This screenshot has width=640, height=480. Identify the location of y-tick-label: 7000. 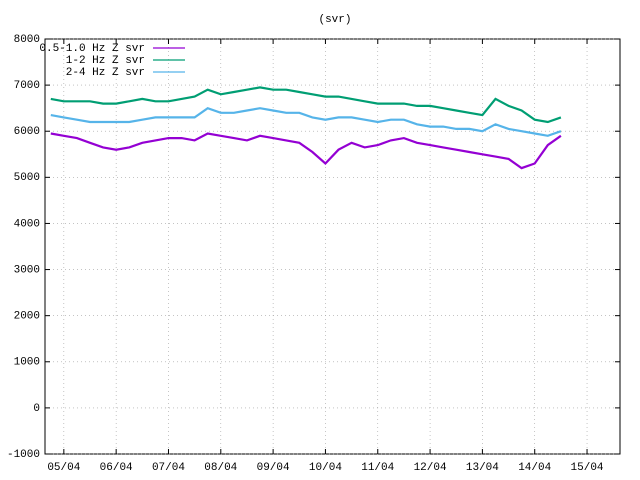
(27, 86).